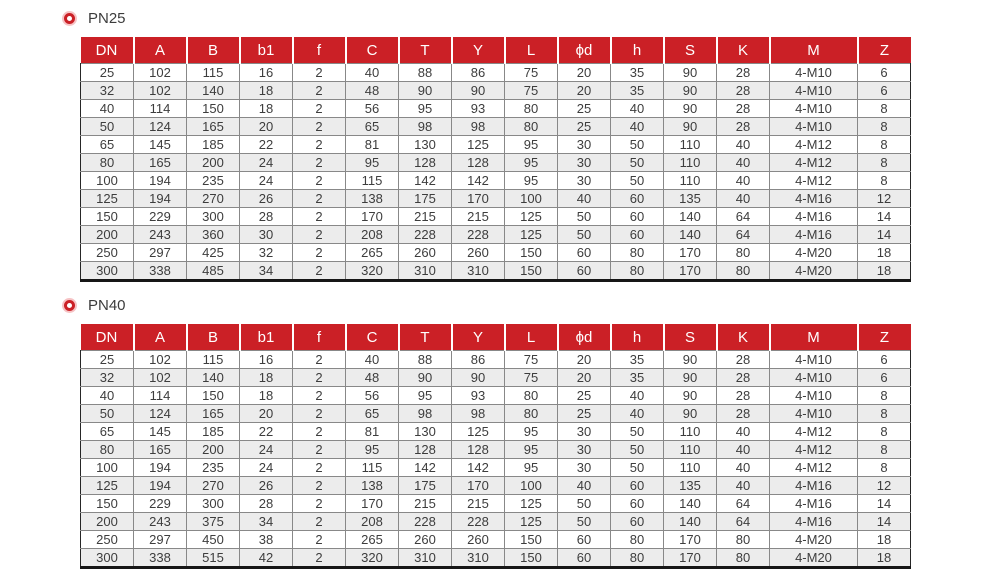 Image resolution: width=1000 pixels, height=569 pixels. Describe the element at coordinates (160, 503) in the screenshot. I see `cell: 229` at that location.